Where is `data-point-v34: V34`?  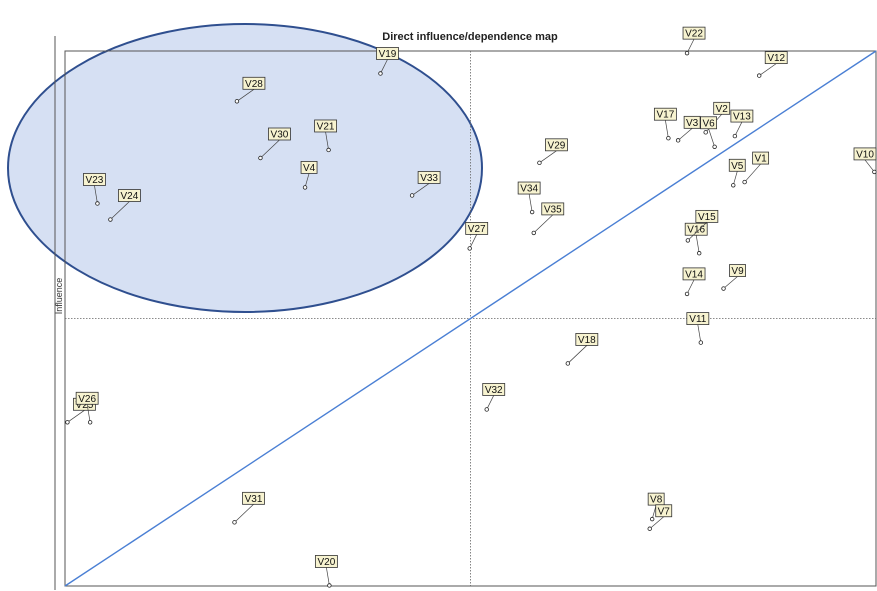
data-point-v34: V34 is located at coordinates (529, 198).